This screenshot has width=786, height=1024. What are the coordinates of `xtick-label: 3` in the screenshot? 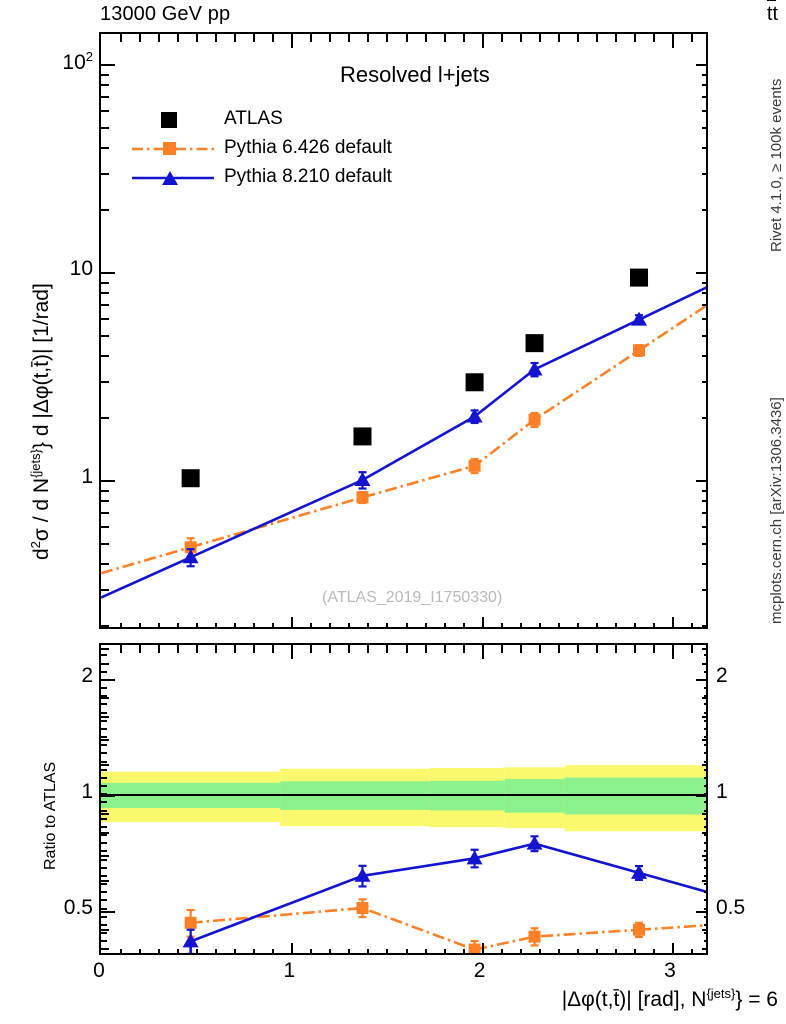 It's located at (670, 970).